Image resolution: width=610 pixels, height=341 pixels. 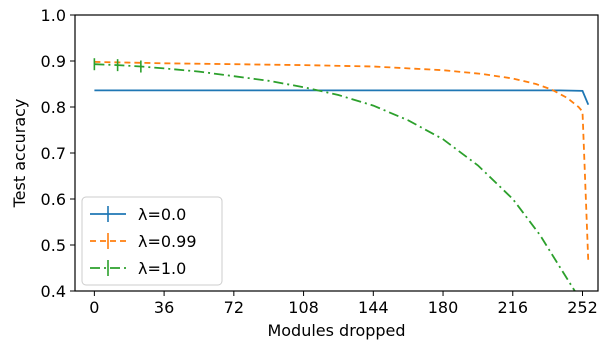 What do you see at coordinates (303, 307) in the screenshot?
I see `x-tick-label: 108` at bounding box center [303, 307].